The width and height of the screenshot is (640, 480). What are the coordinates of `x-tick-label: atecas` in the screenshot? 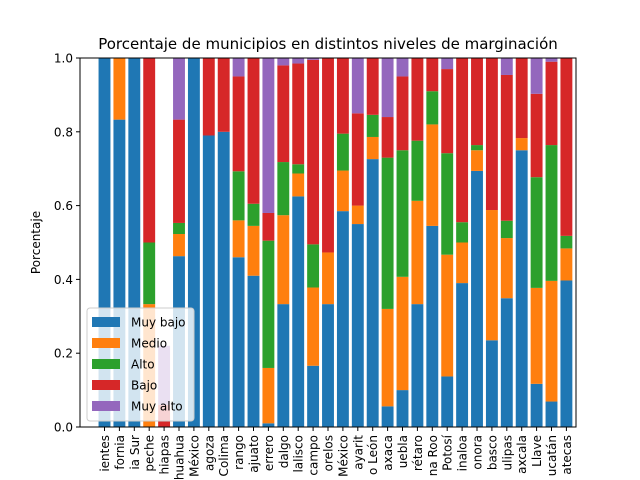 It's located at (567, 455).